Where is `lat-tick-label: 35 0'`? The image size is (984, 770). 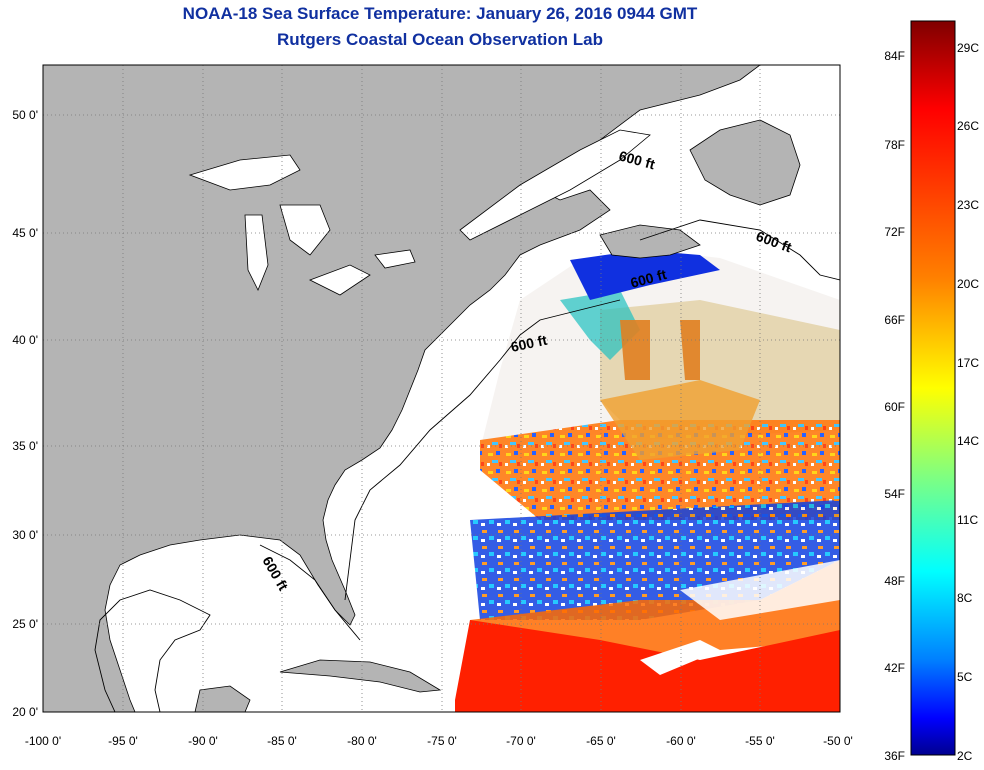 lat-tick-label: 35 0' is located at coordinates (25, 446).